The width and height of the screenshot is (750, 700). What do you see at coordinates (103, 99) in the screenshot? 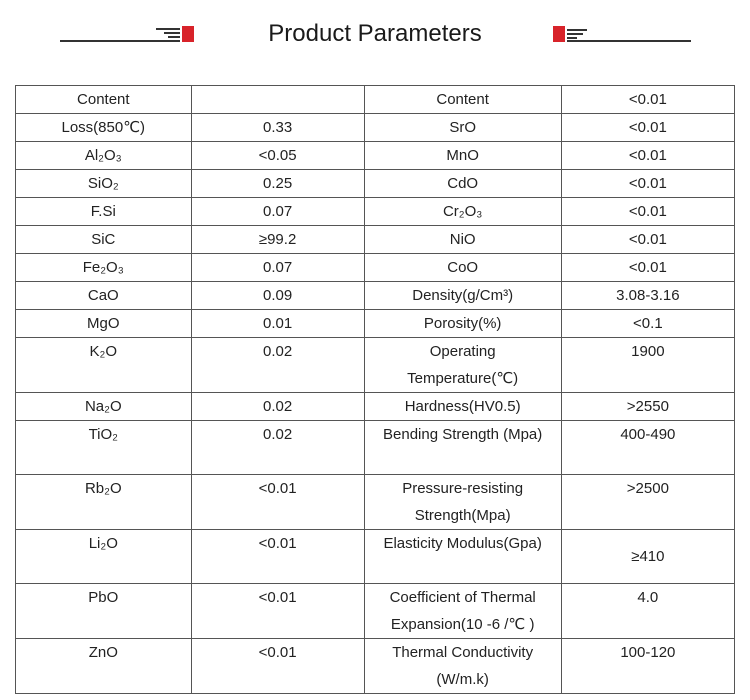
I see `content-name-cell: Content` at bounding box center [103, 99].